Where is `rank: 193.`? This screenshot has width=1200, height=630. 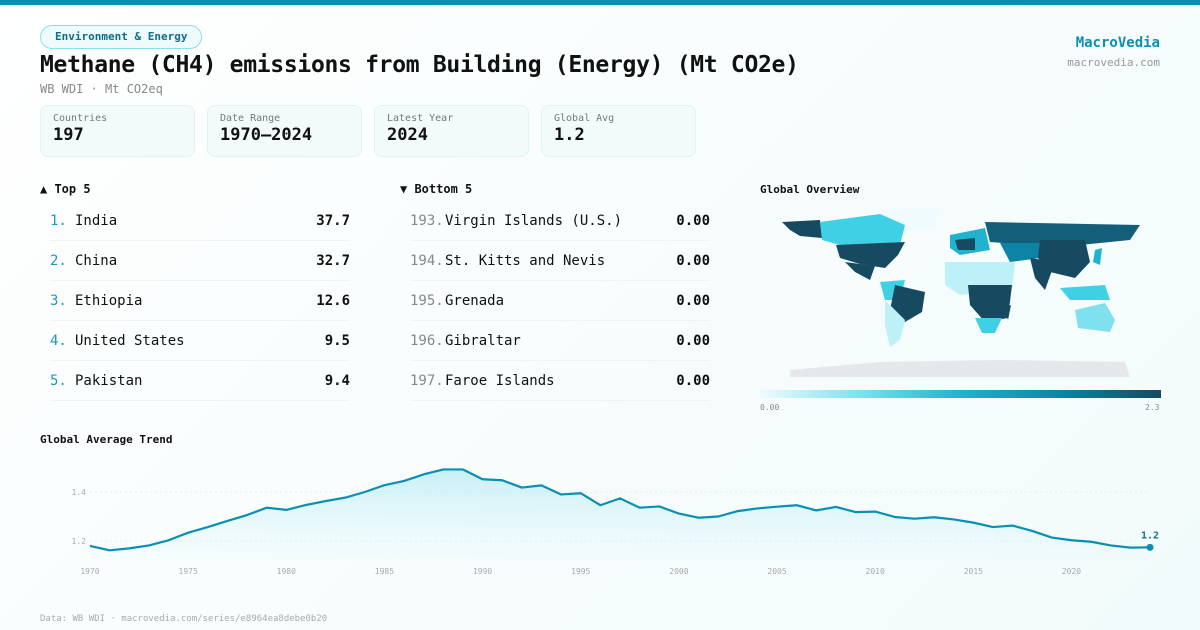
rank: 193. is located at coordinates (427, 220).